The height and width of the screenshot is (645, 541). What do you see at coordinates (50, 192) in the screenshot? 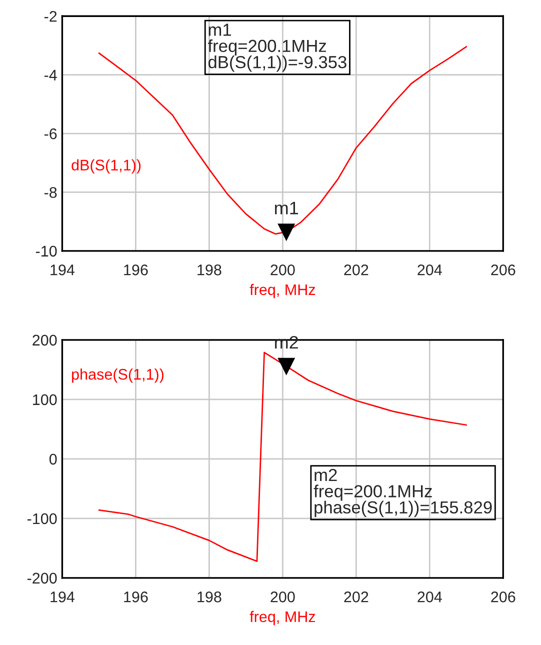
I see `y-tick-label: -8` at bounding box center [50, 192].